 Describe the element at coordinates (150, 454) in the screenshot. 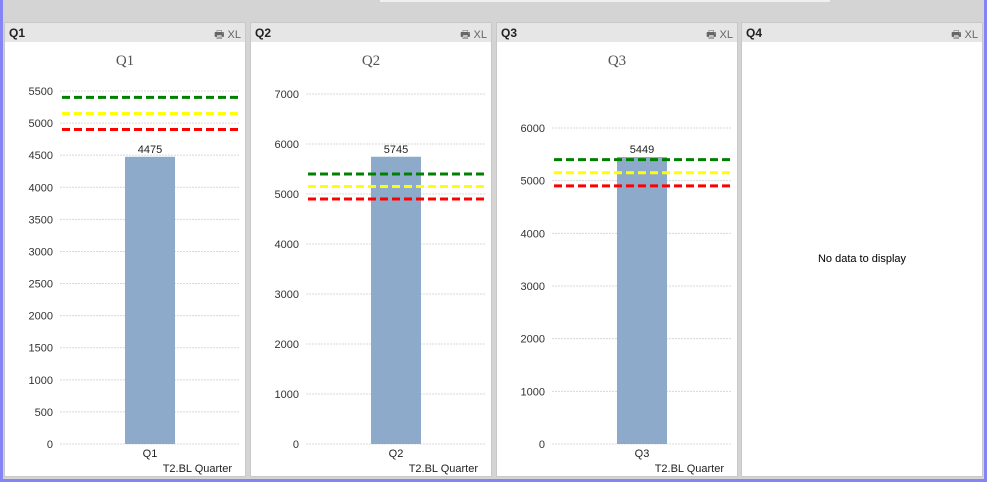

I see `x-tick-label: Q1` at that location.